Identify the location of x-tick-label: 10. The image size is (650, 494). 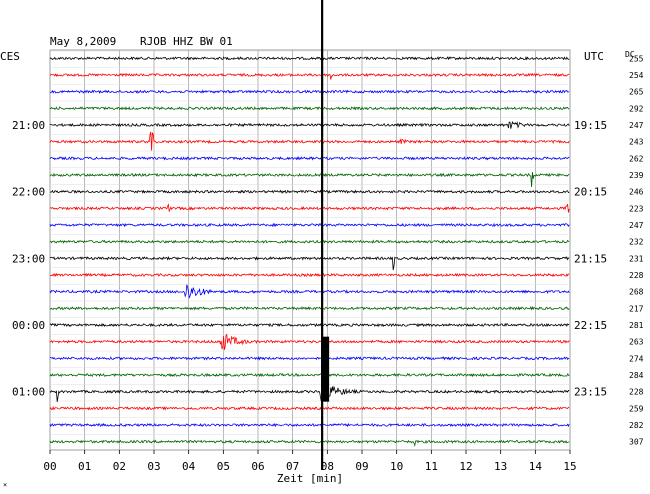
(396, 466).